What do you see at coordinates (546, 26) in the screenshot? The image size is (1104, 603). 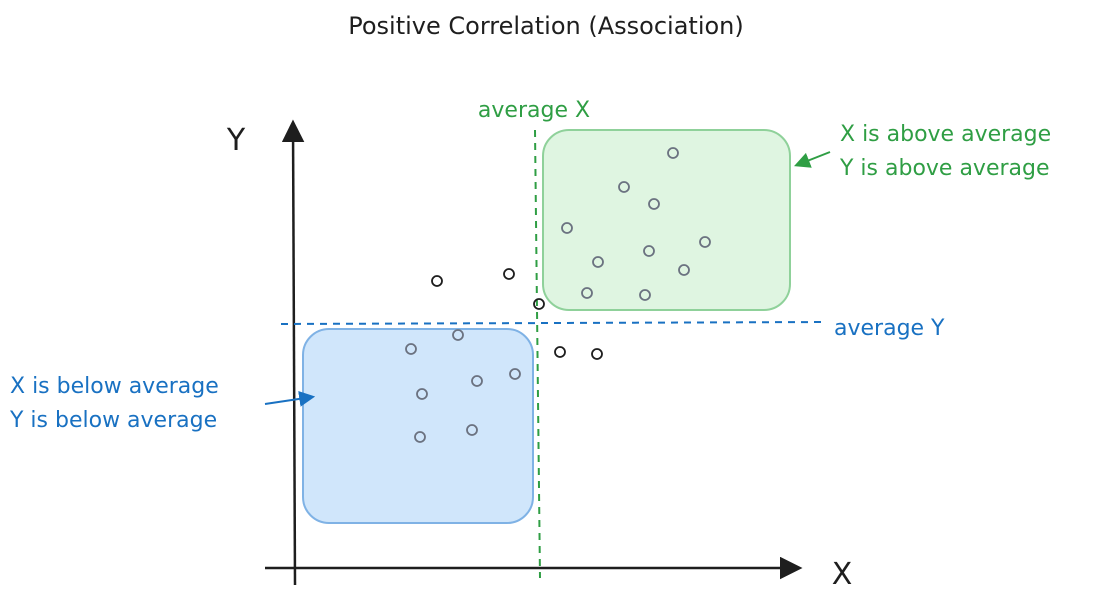 I see `diagram-title: Positive Correlation (Association)` at bounding box center [546, 26].